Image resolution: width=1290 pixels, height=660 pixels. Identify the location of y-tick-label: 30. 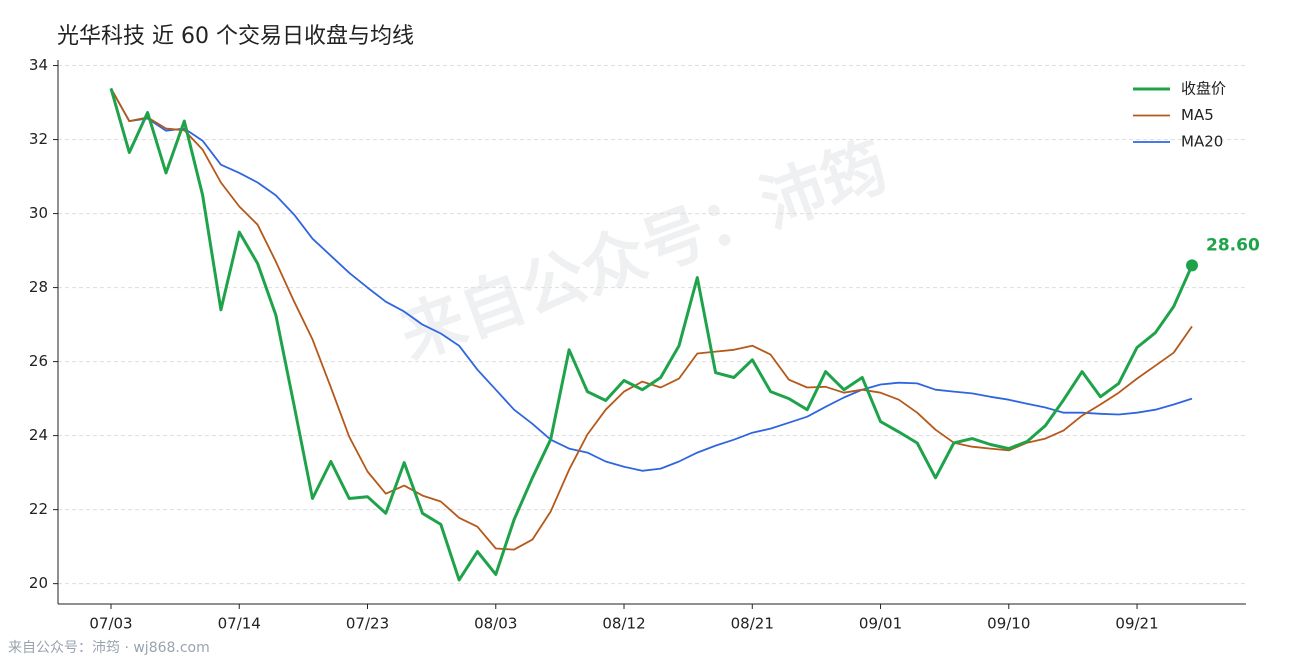
(38, 213).